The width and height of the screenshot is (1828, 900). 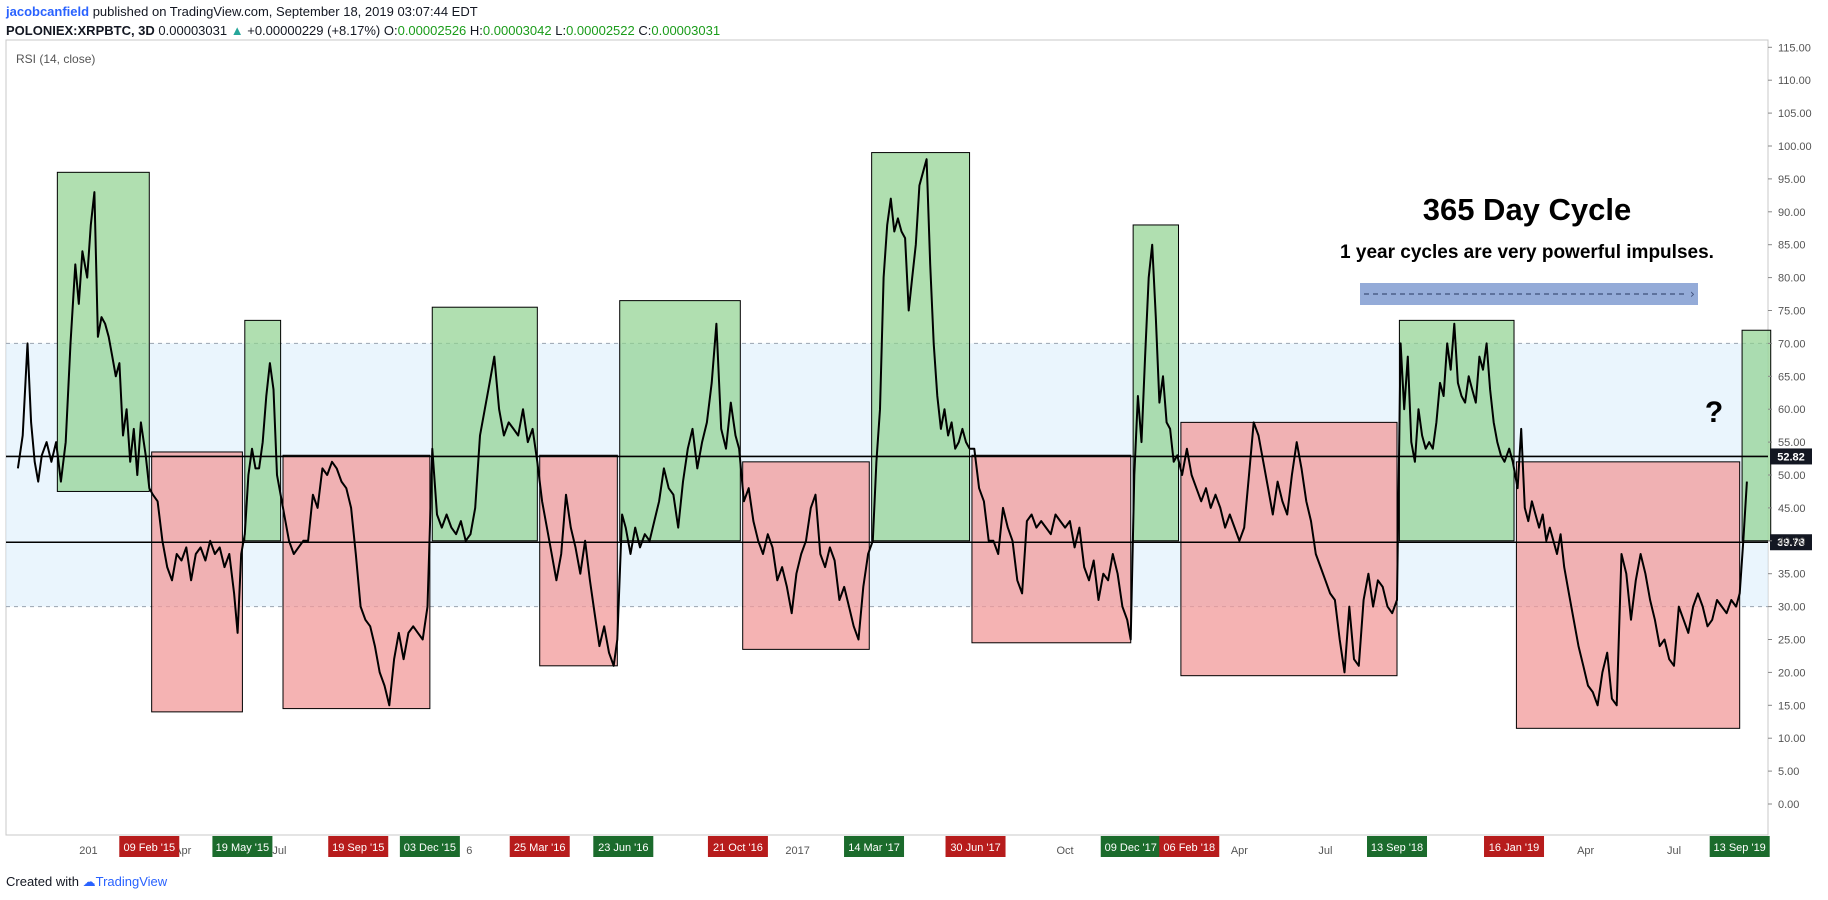 What do you see at coordinates (1792, 673) in the screenshot?
I see `y-tick-label: 20.00` at bounding box center [1792, 673].